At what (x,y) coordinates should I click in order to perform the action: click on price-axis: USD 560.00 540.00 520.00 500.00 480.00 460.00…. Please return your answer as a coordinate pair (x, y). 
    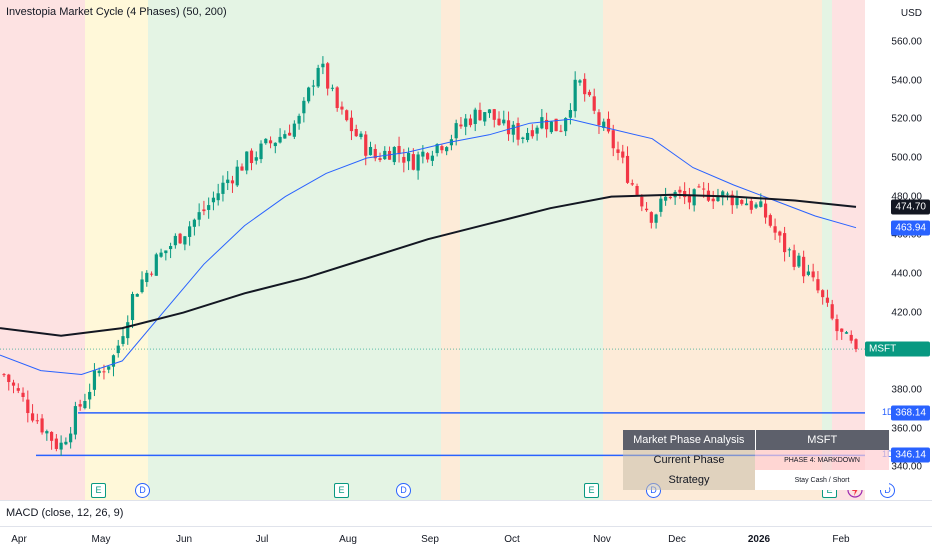
    Looking at the image, I should click on (898, 250).